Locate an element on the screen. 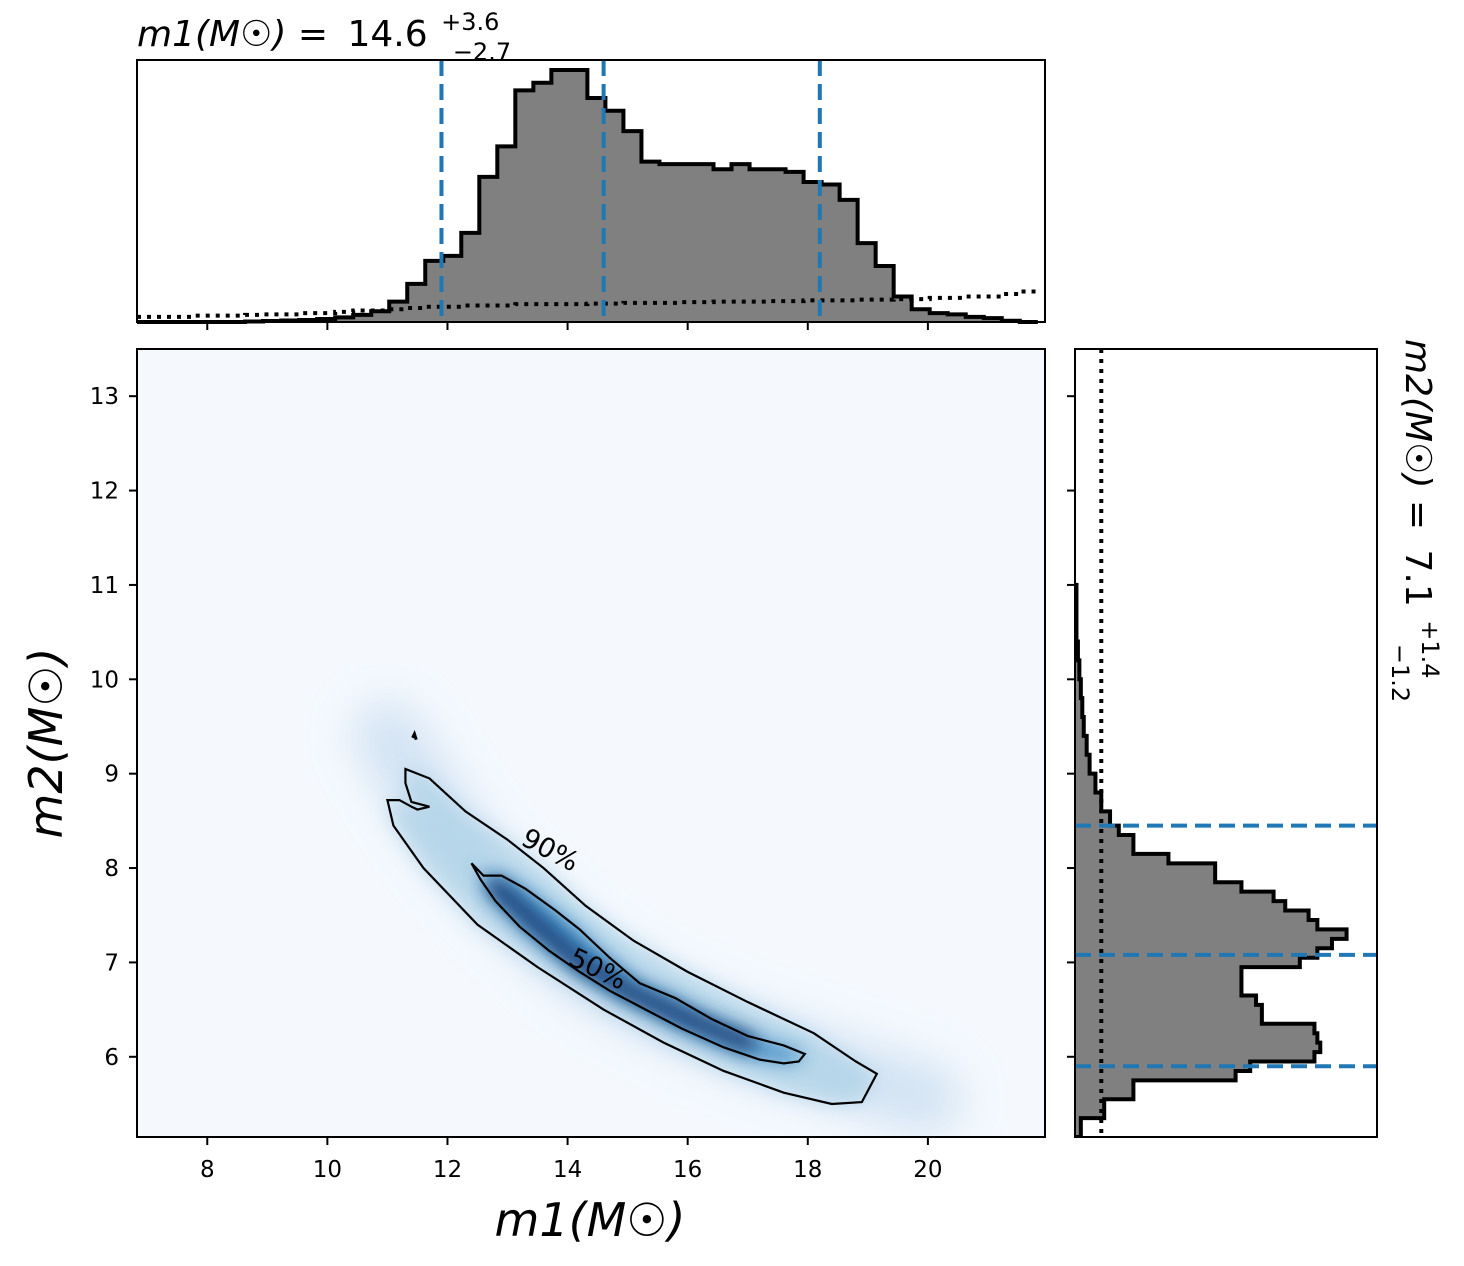 Image resolution: width=1464 pixels, height=1266 pixels. m2-title: m2(M☉) = 7.1 +1.4 −1.2 is located at coordinates (1420, 520).